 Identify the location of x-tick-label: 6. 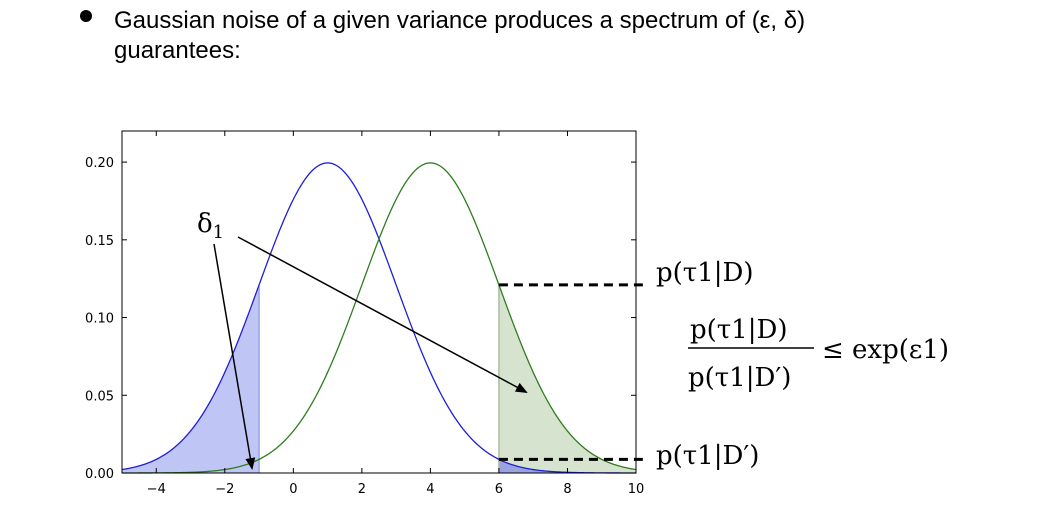
(499, 489).